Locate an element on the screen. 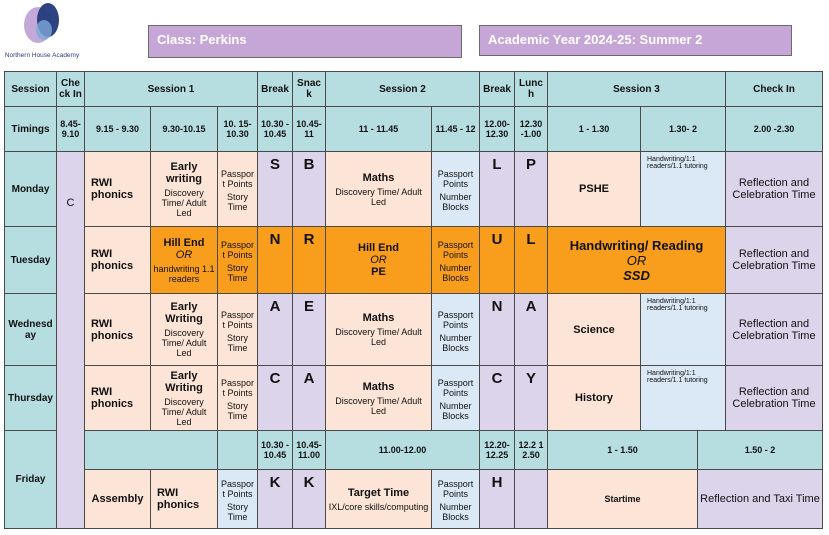 The image size is (829, 535). table-cell: Hill End OR PE is located at coordinates (378, 260).